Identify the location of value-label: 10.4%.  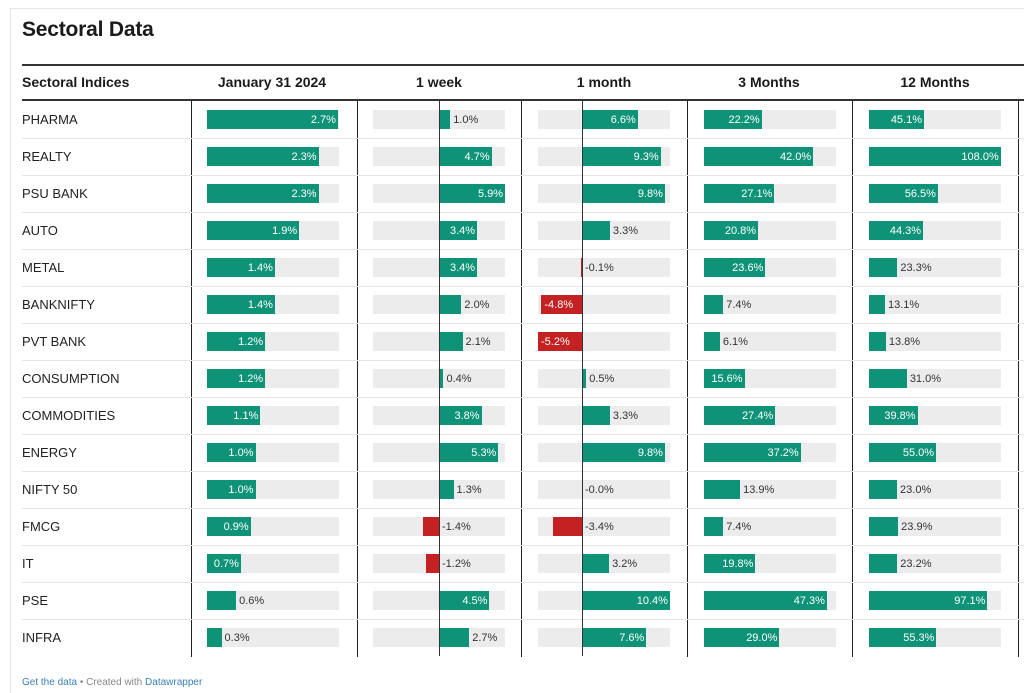
(652, 600).